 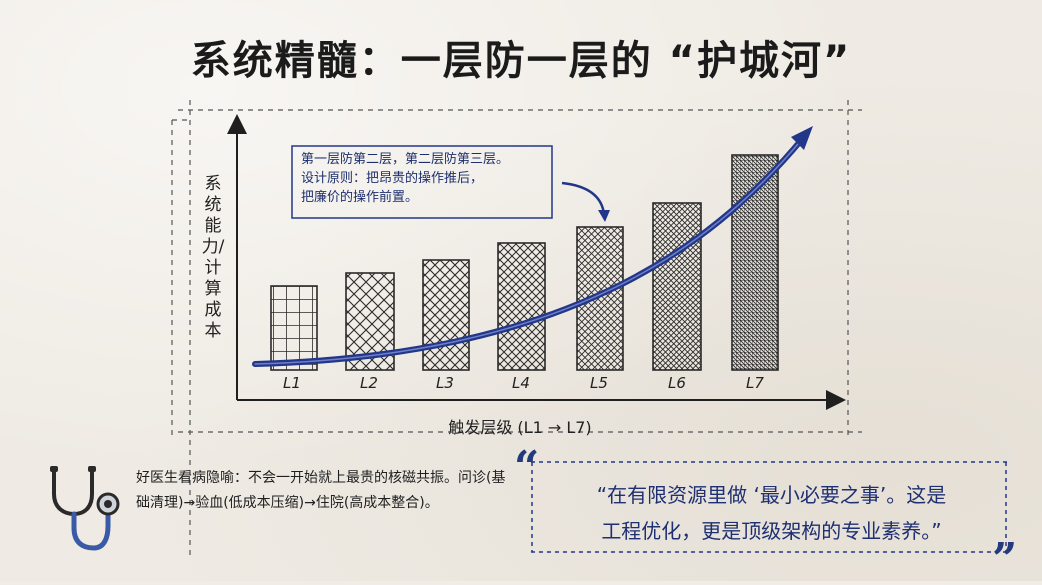 What do you see at coordinates (392, 178) in the screenshot?
I see `callout-line: 设计原则：把昂贵的操作推后，` at bounding box center [392, 178].